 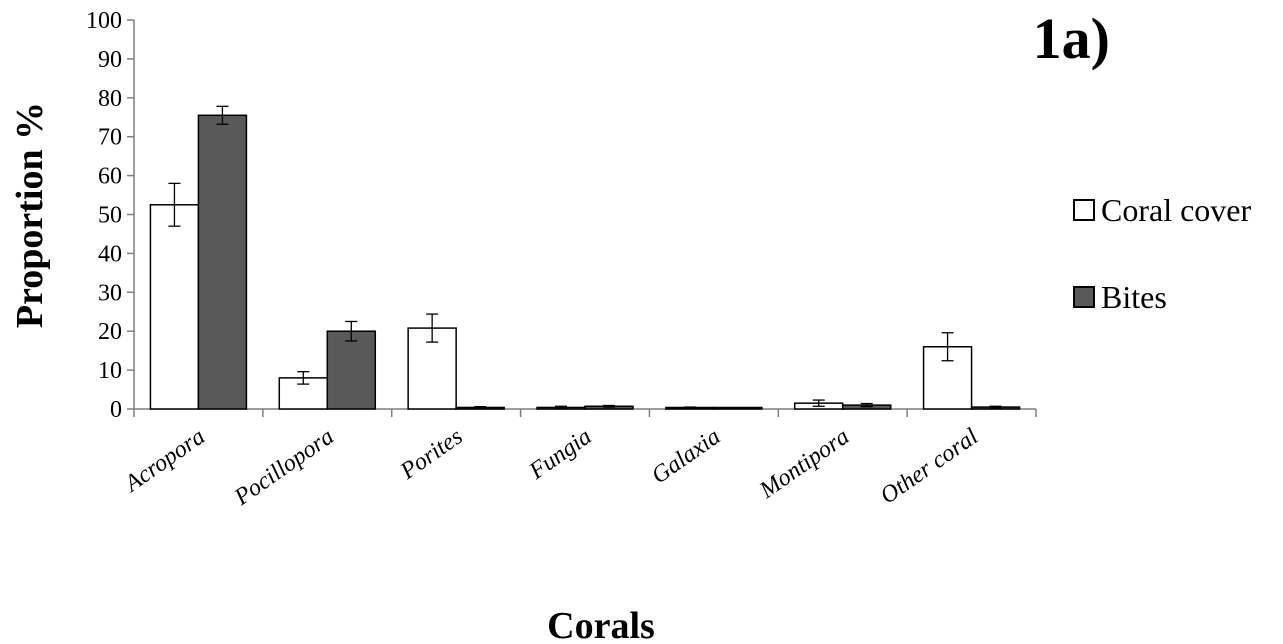 What do you see at coordinates (303, 378) in the screenshot?
I see `error-bar-coral-cover-pocillopora` at bounding box center [303, 378].